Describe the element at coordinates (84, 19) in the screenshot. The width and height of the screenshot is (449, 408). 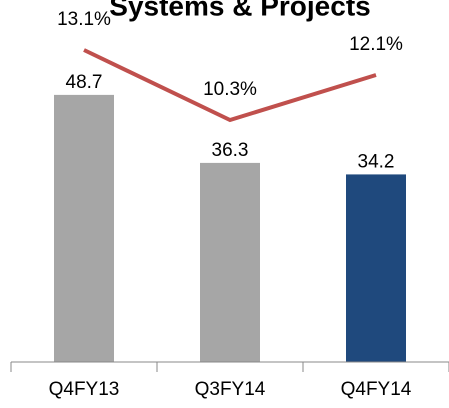
I see `line-value-label: 13.1%` at that location.